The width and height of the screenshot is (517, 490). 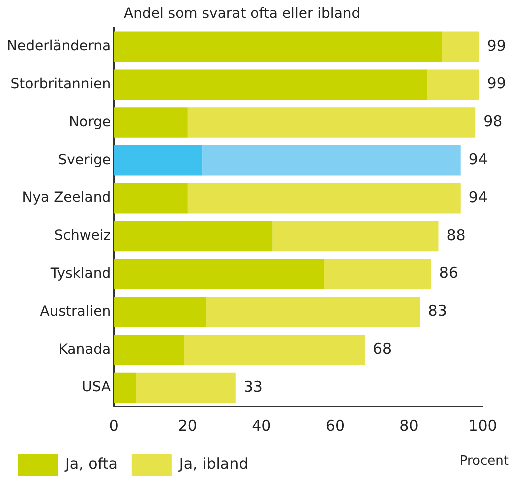 What do you see at coordinates (61, 84) in the screenshot?
I see `y-tick-label: Storbritannien` at bounding box center [61, 84].